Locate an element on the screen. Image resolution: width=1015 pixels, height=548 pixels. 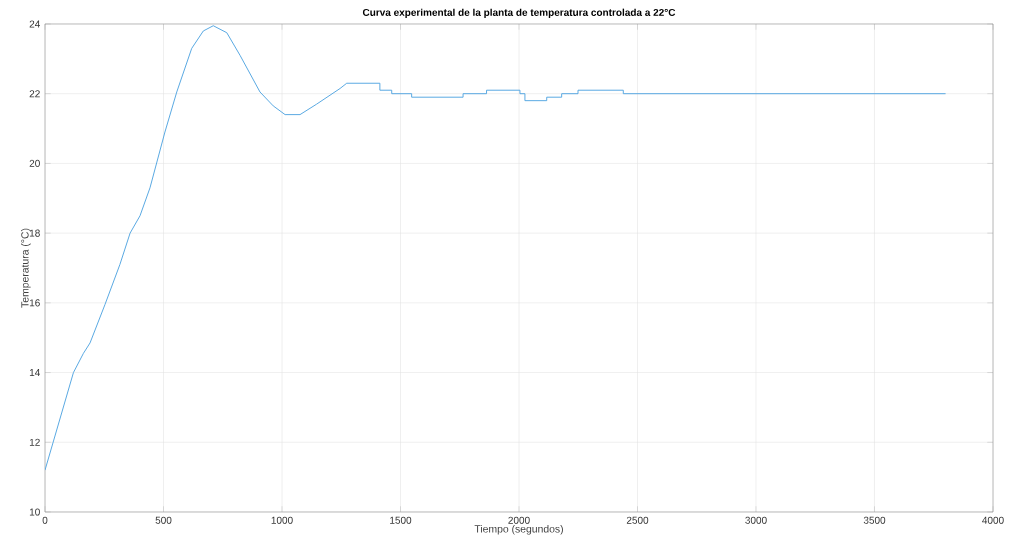
y-tick-label: 20 is located at coordinates (34, 163).